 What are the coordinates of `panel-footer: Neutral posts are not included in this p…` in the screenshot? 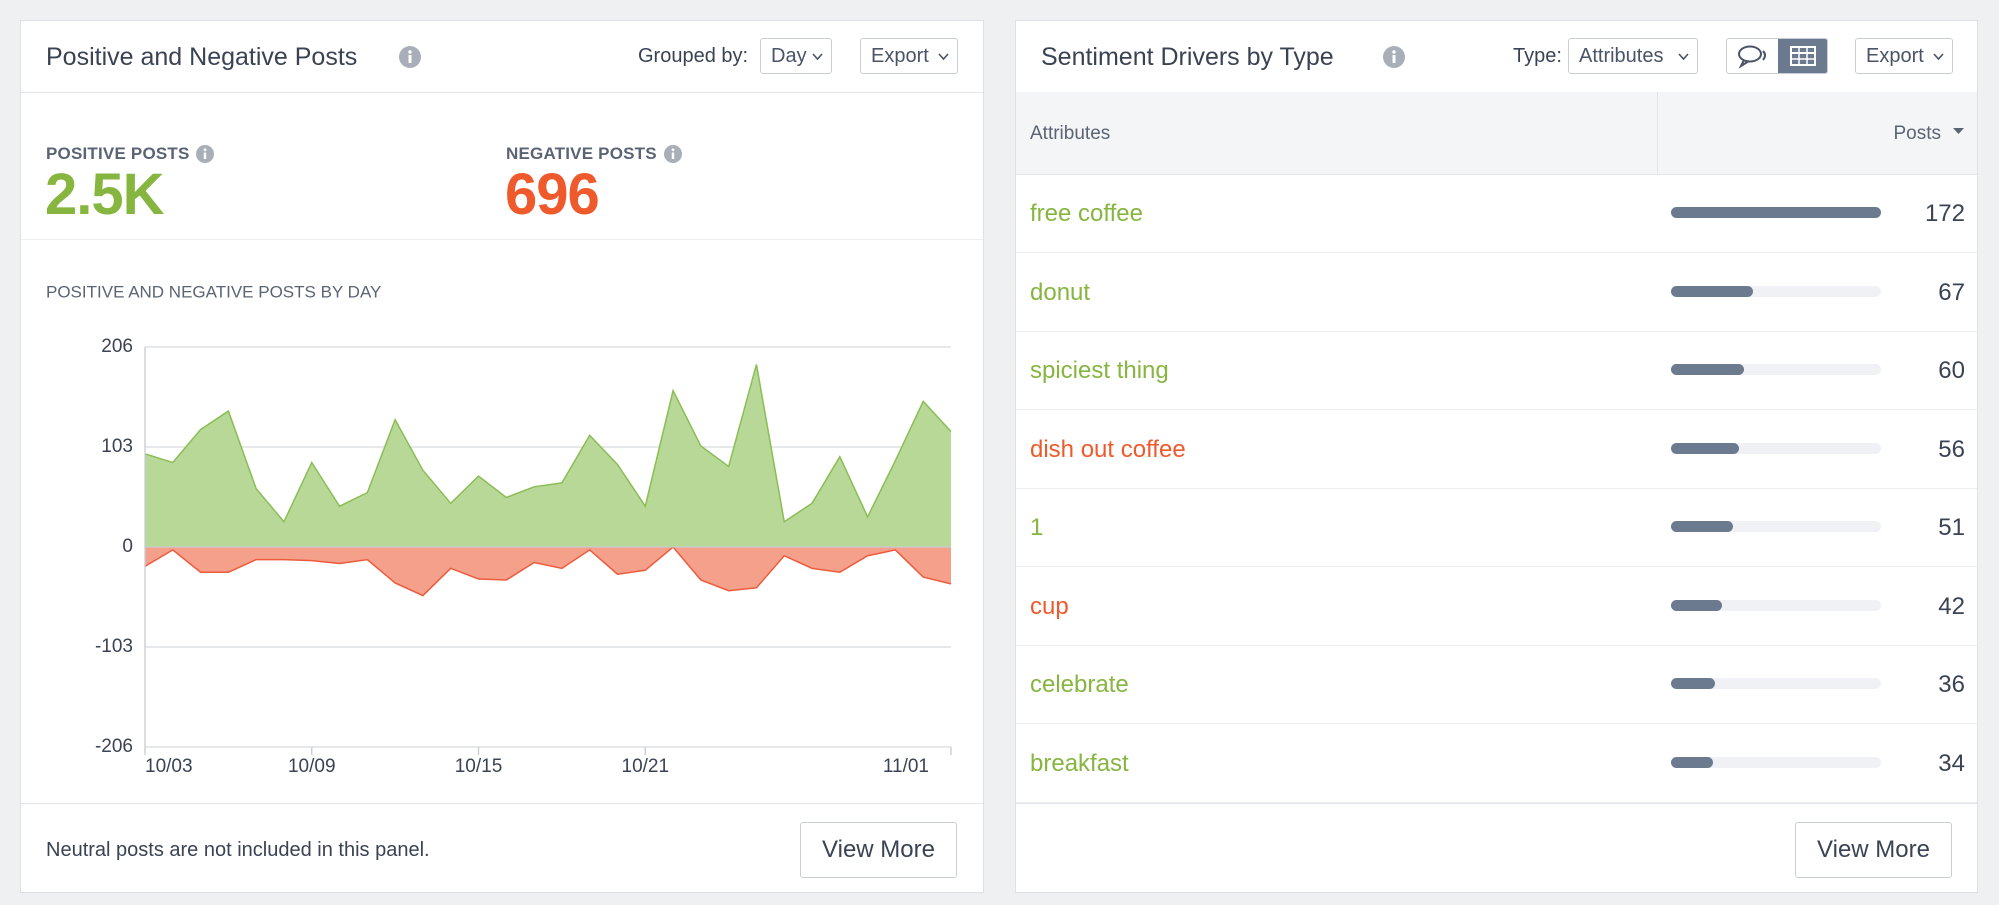 It's located at (502, 848).